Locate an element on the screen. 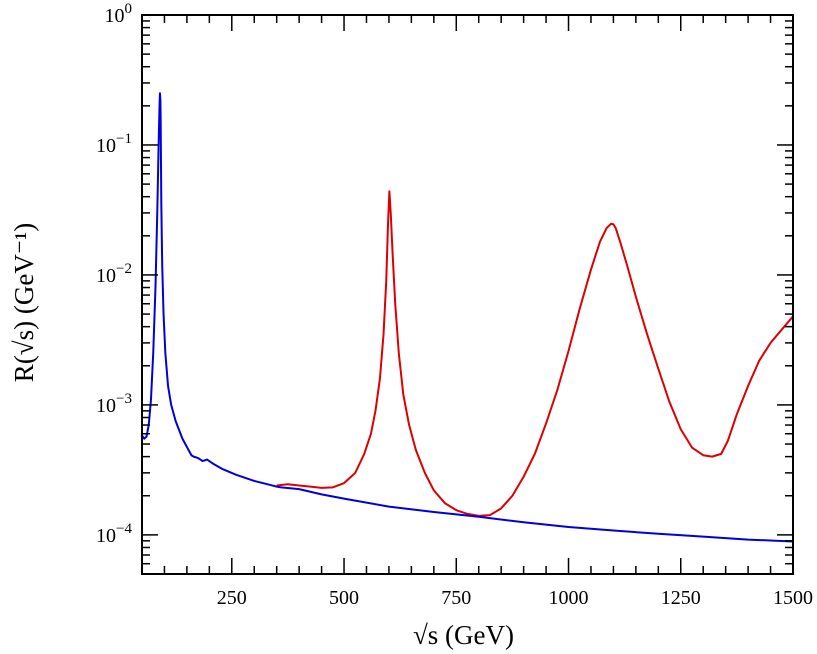 This screenshot has height=654, width=817. y-axis-label: R(√s) (GeV⁻¹) is located at coordinates (24, 302).